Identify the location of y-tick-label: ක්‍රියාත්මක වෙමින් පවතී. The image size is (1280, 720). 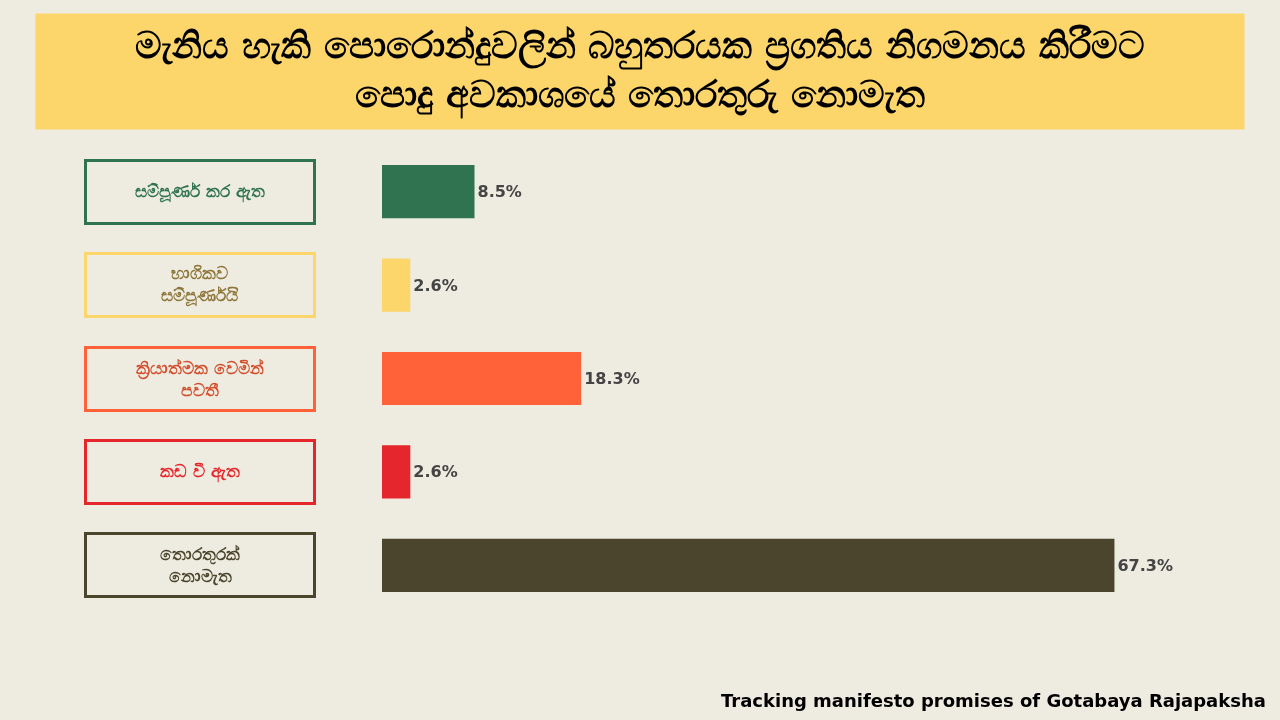
(200, 379).